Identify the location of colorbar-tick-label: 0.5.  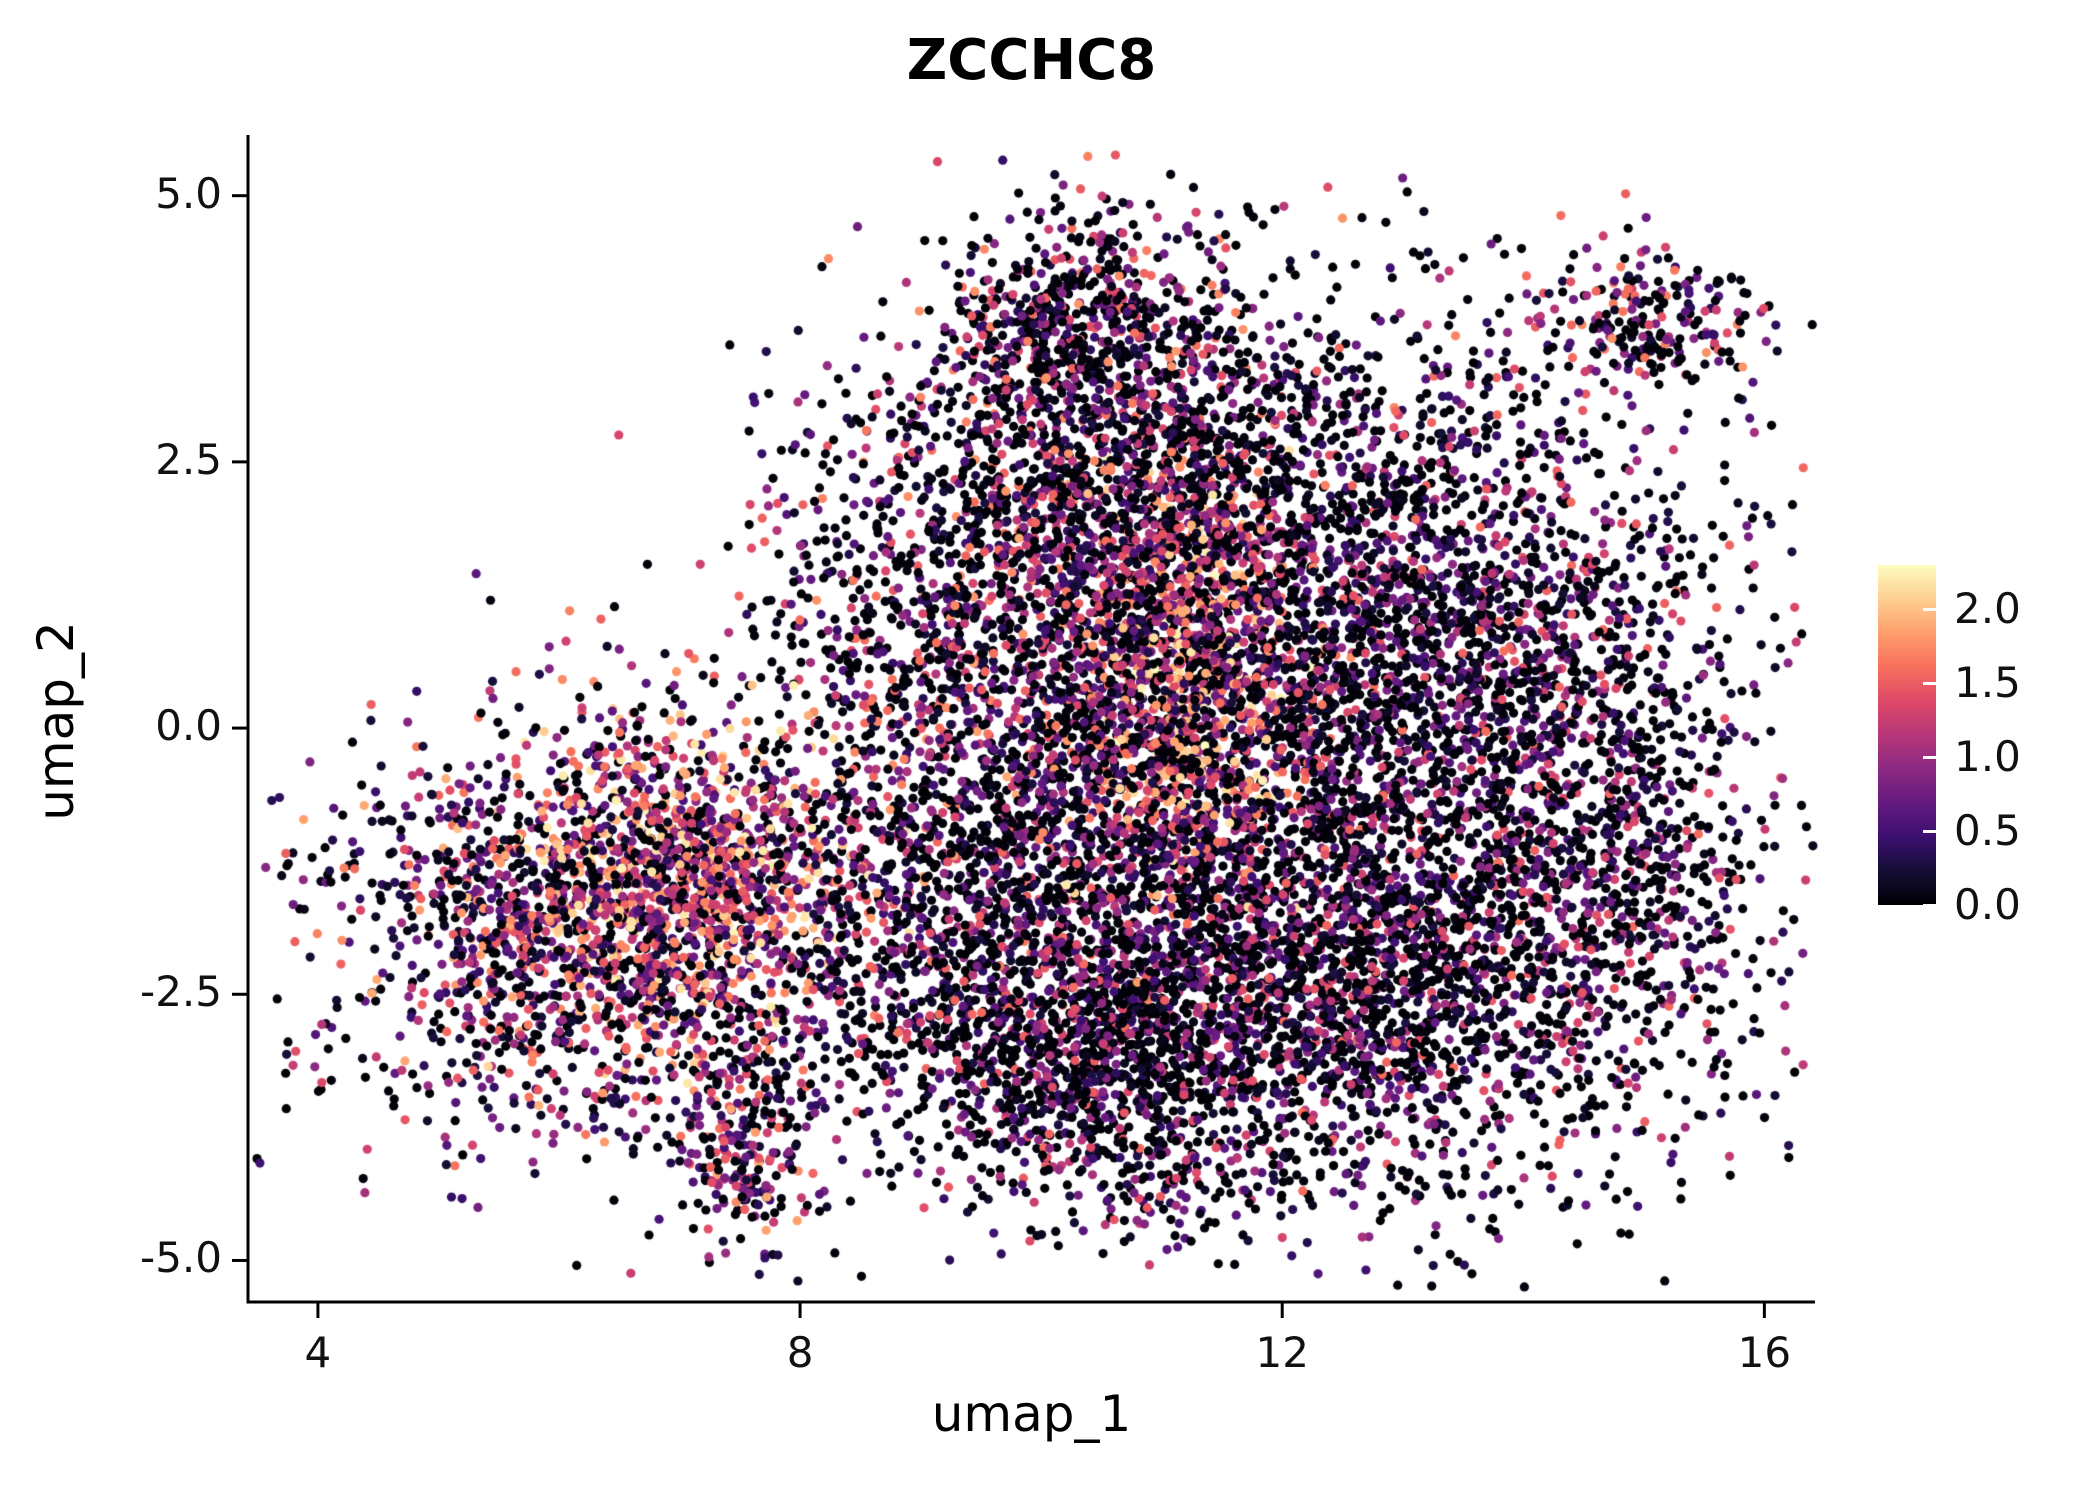
(1987, 831).